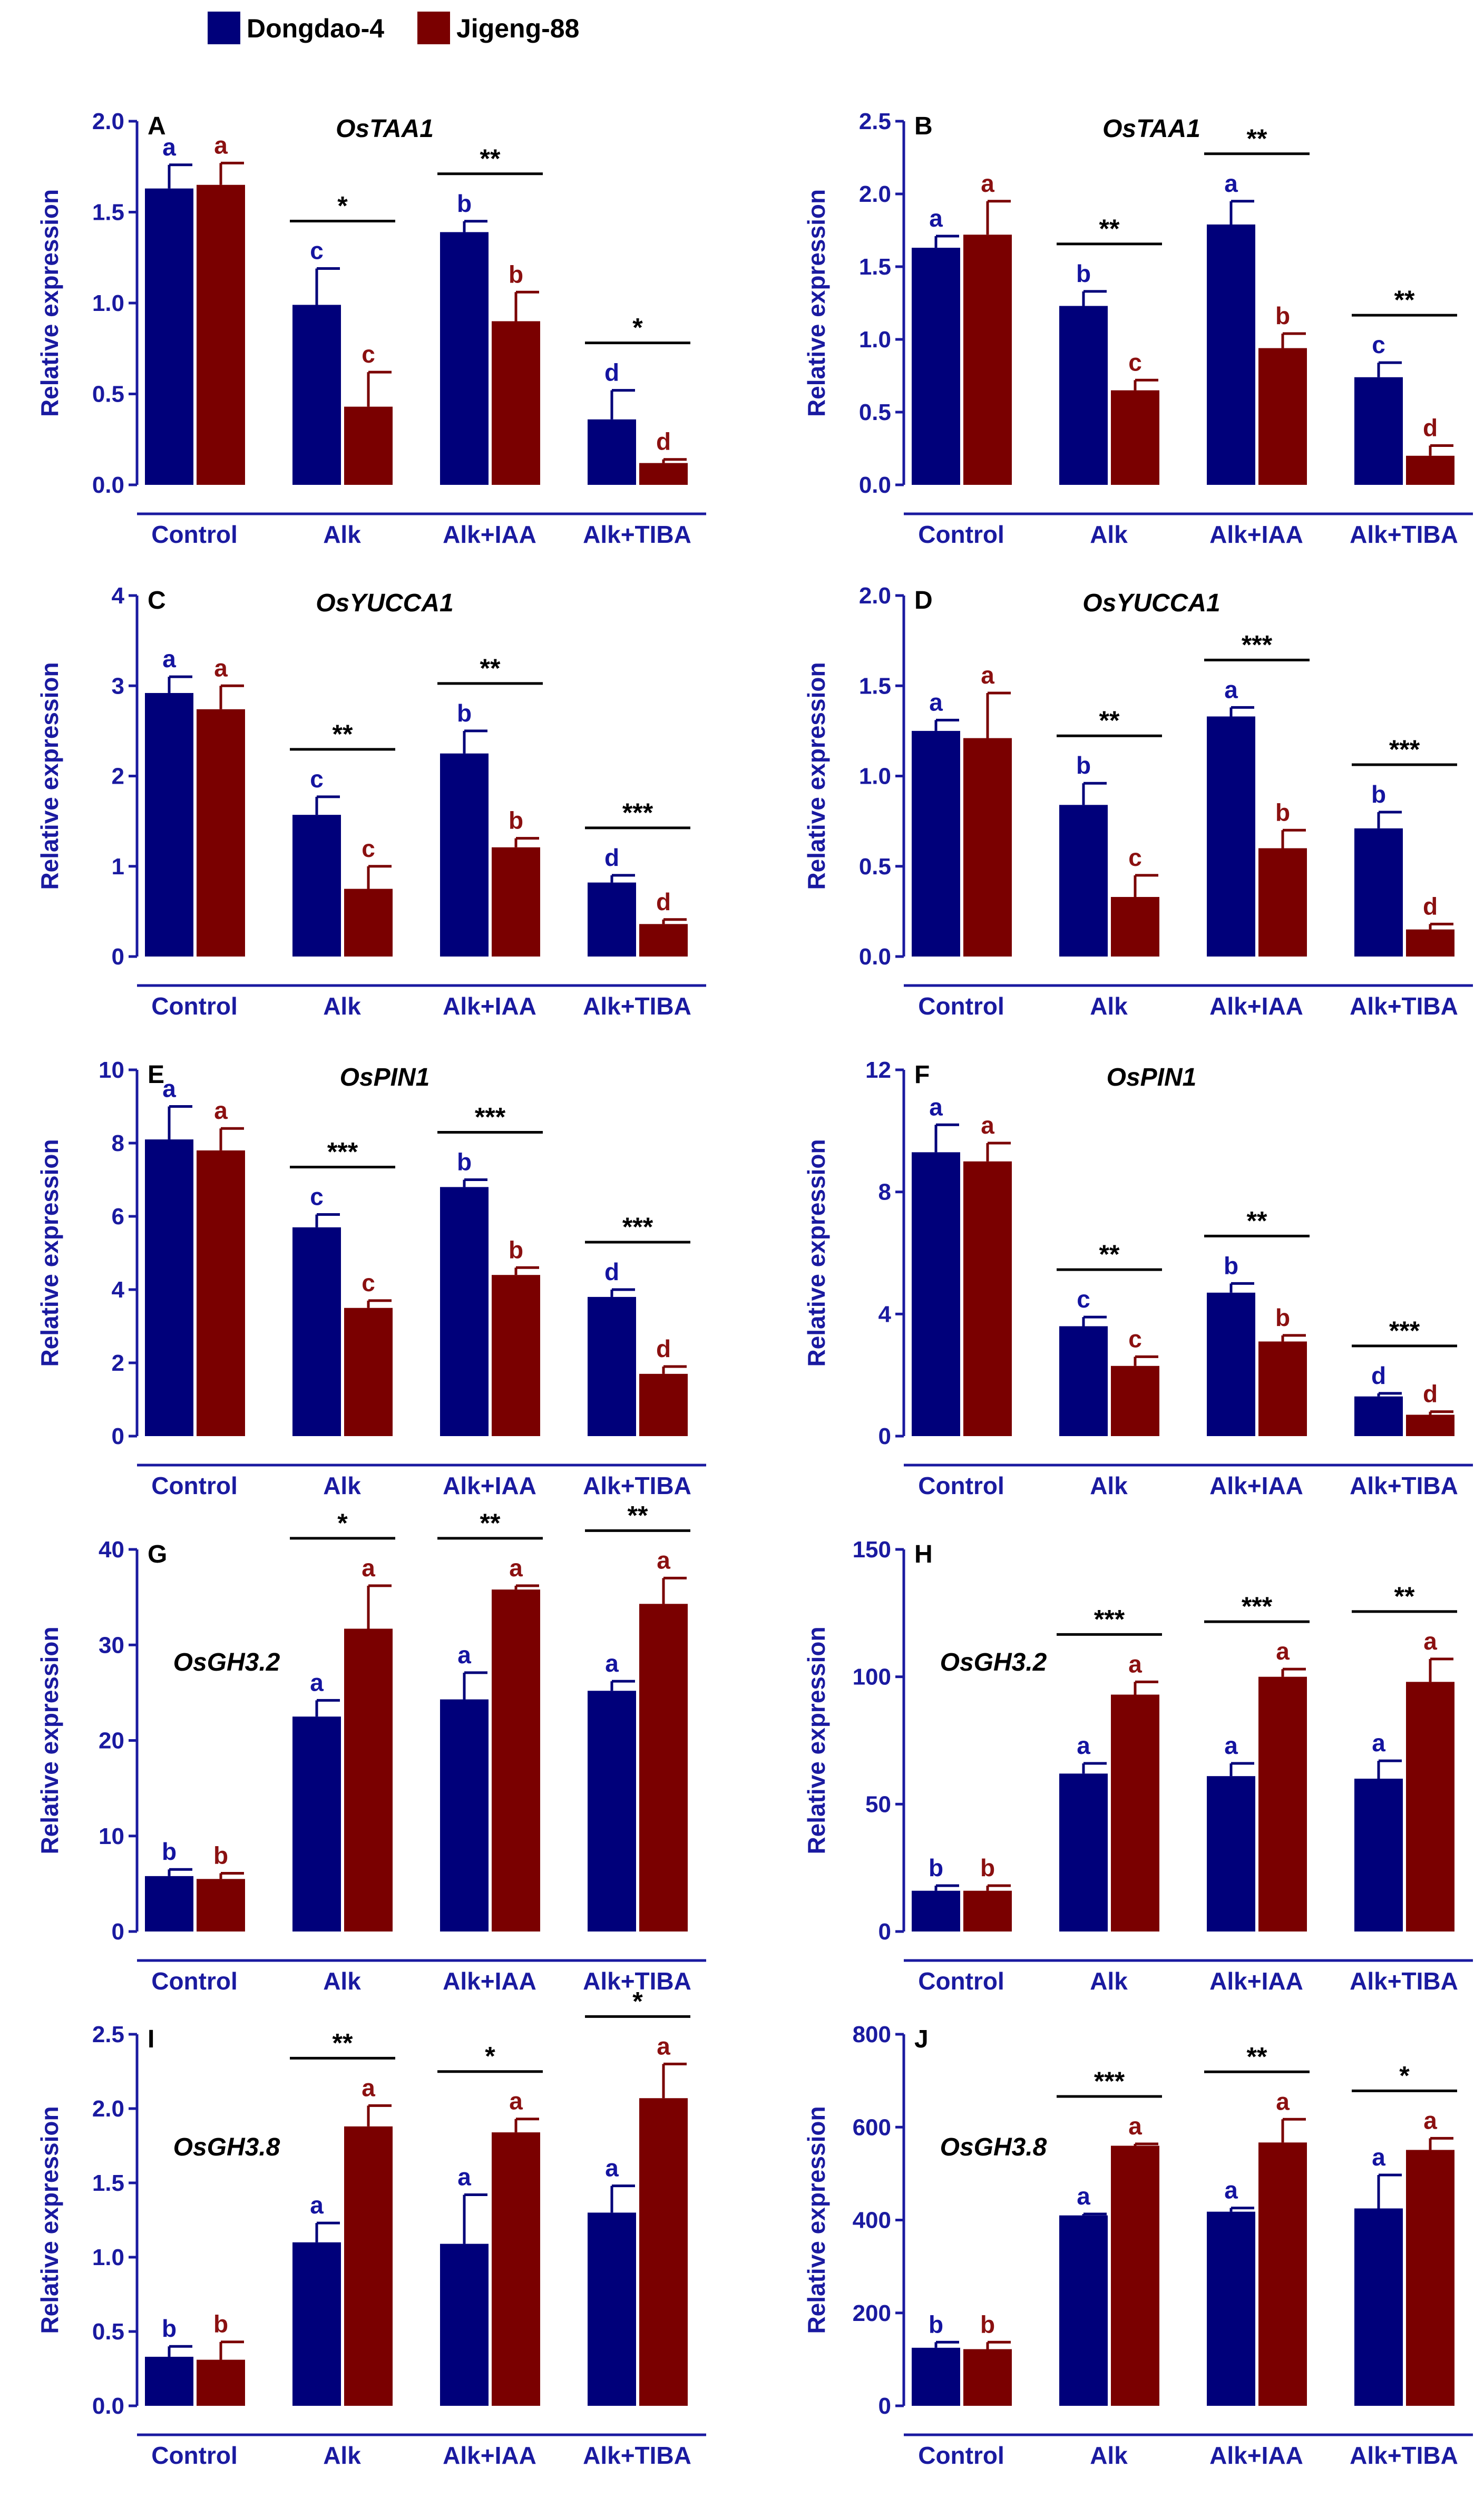 The width and height of the screenshot is (1484, 2507). Describe the element at coordinates (108, 394) in the screenshot. I see `y-tick-label: 0.5` at that location.